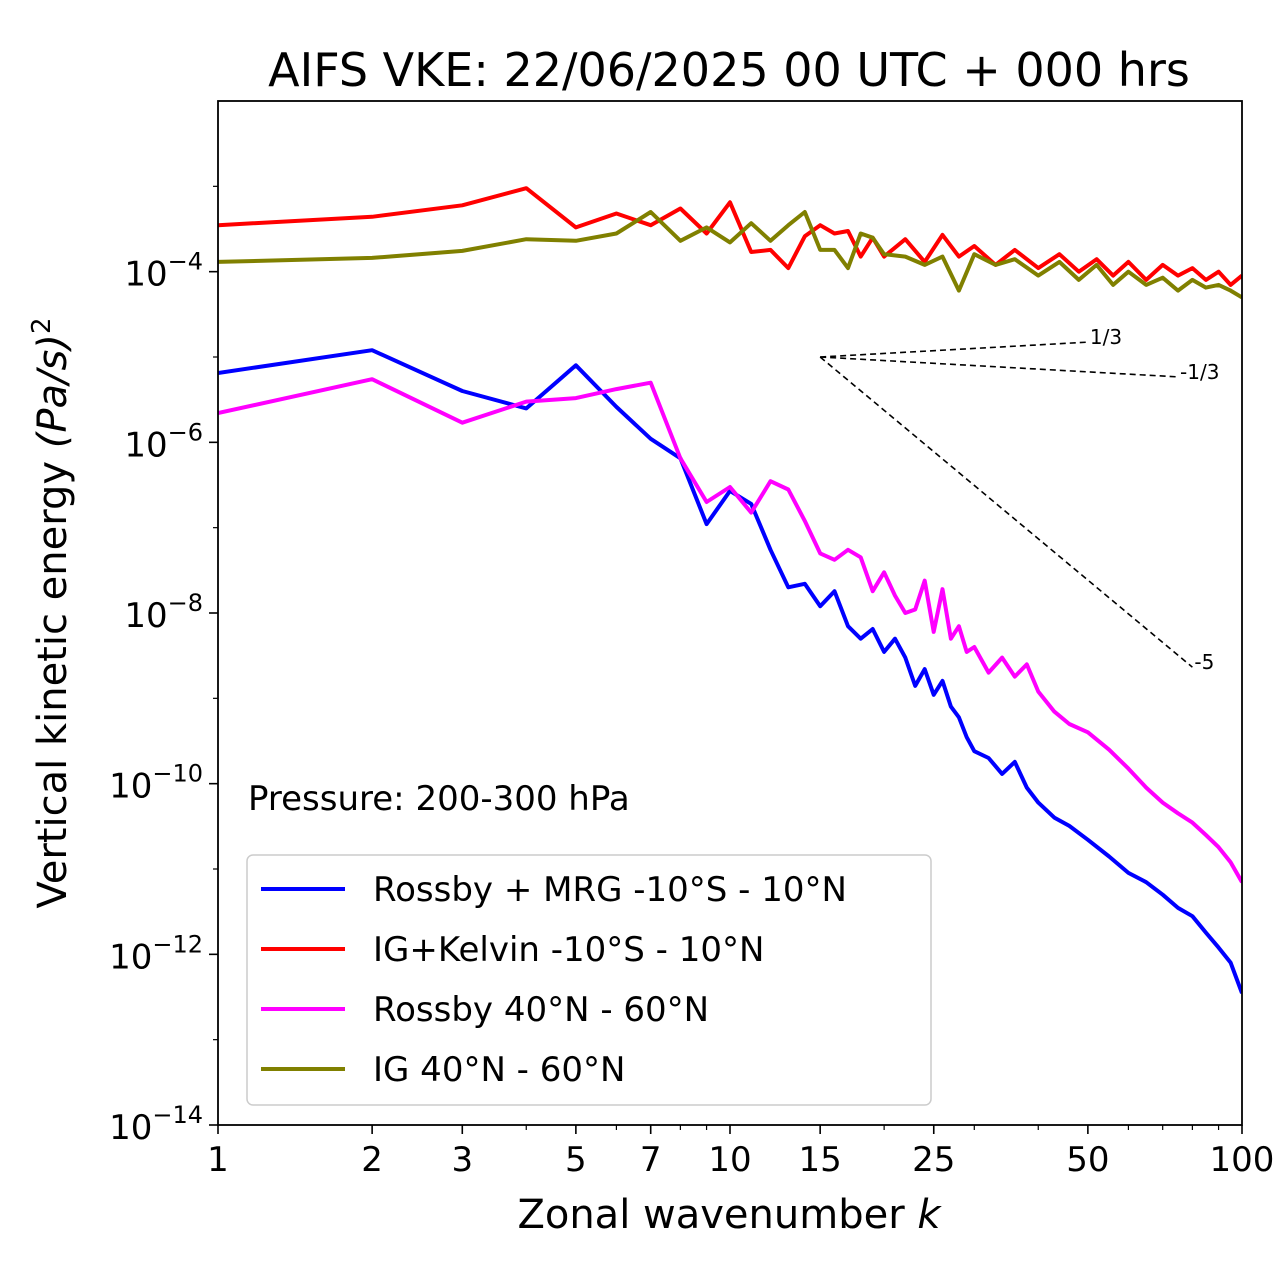 This screenshot has height=1288, width=1280. I want to click on x-tick-label: 2, so click(372, 1160).